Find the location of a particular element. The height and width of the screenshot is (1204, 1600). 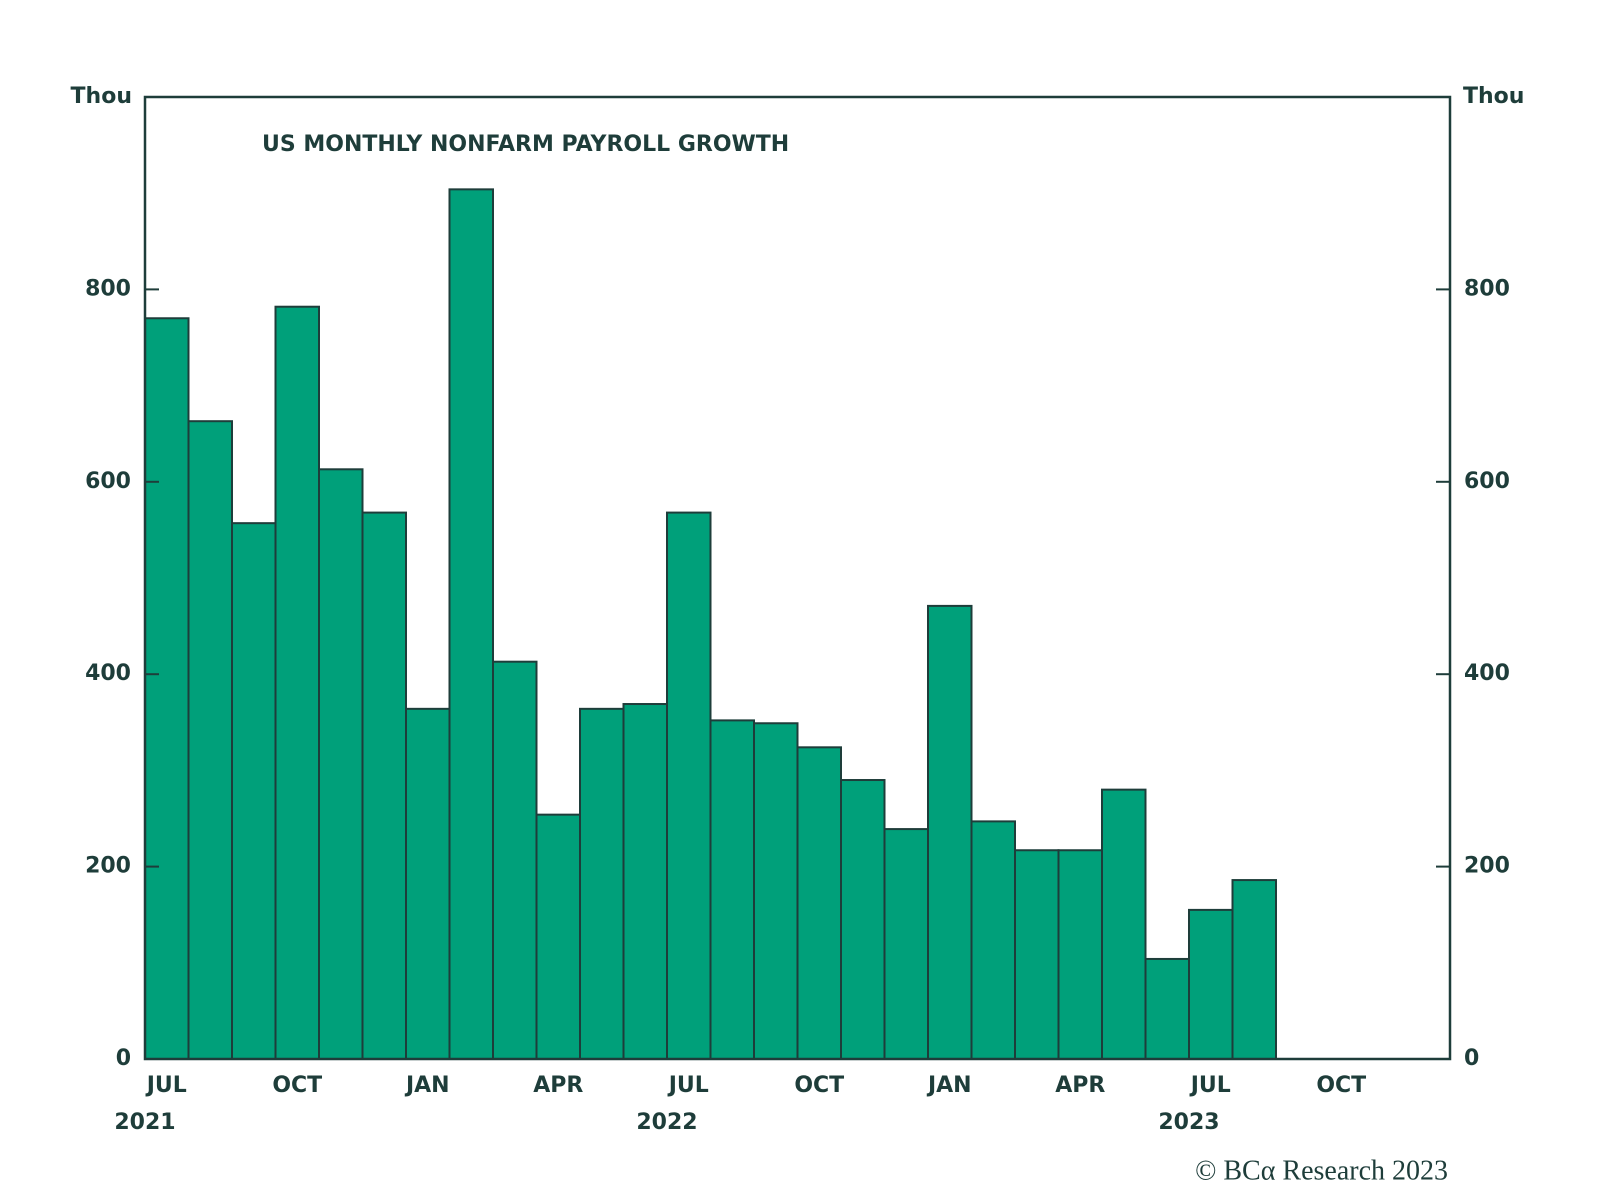

y2-tick-label: 200 is located at coordinates (1487, 866).